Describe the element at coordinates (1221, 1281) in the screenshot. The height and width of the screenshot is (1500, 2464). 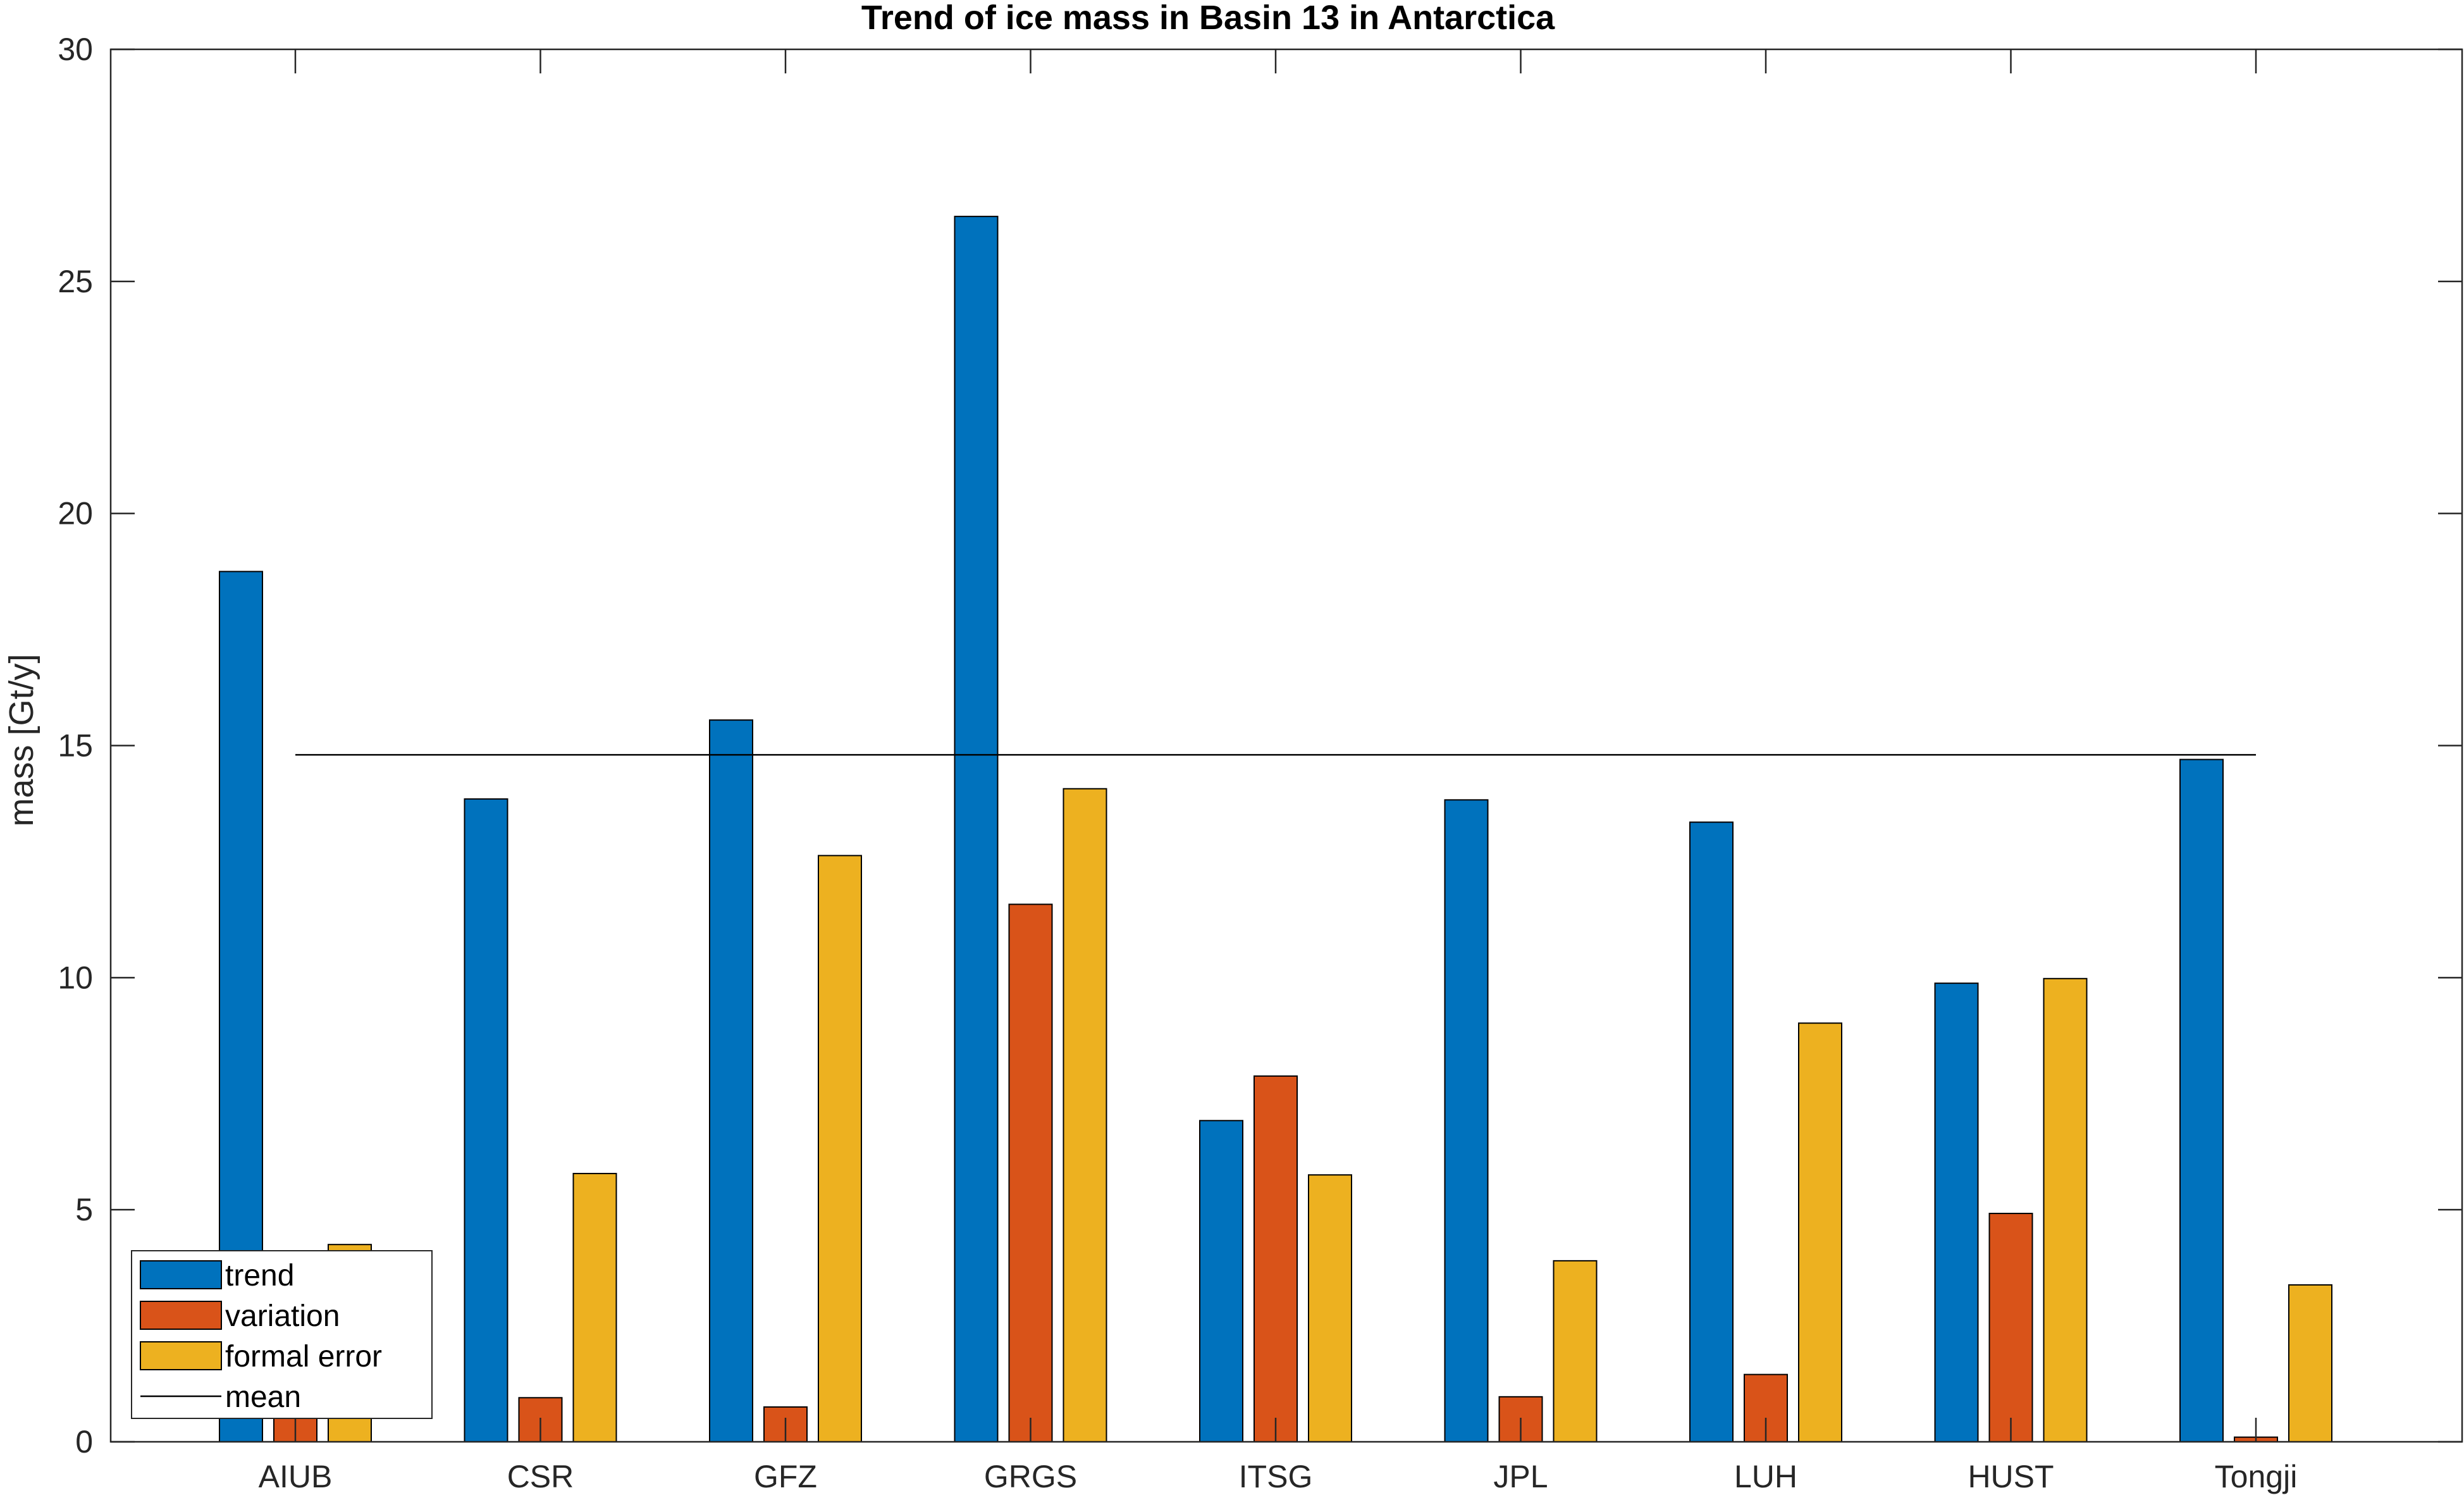
I see `bar-trend-itsg` at that location.